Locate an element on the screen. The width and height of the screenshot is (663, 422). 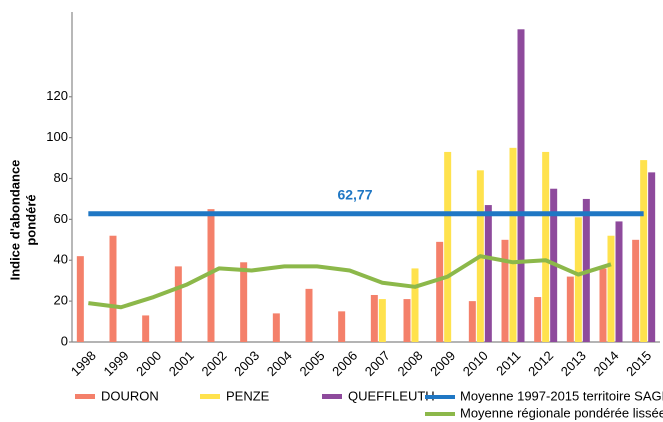
x-tick-label: 2011 is located at coordinates (508, 363).